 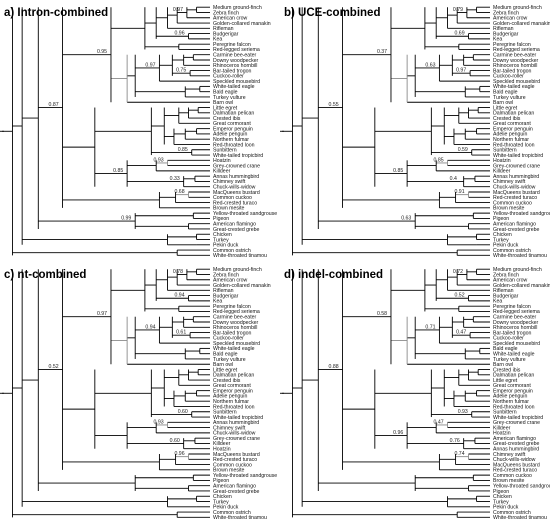 I want to click on taxon-label: Bald eagle, so click(x=505, y=92).